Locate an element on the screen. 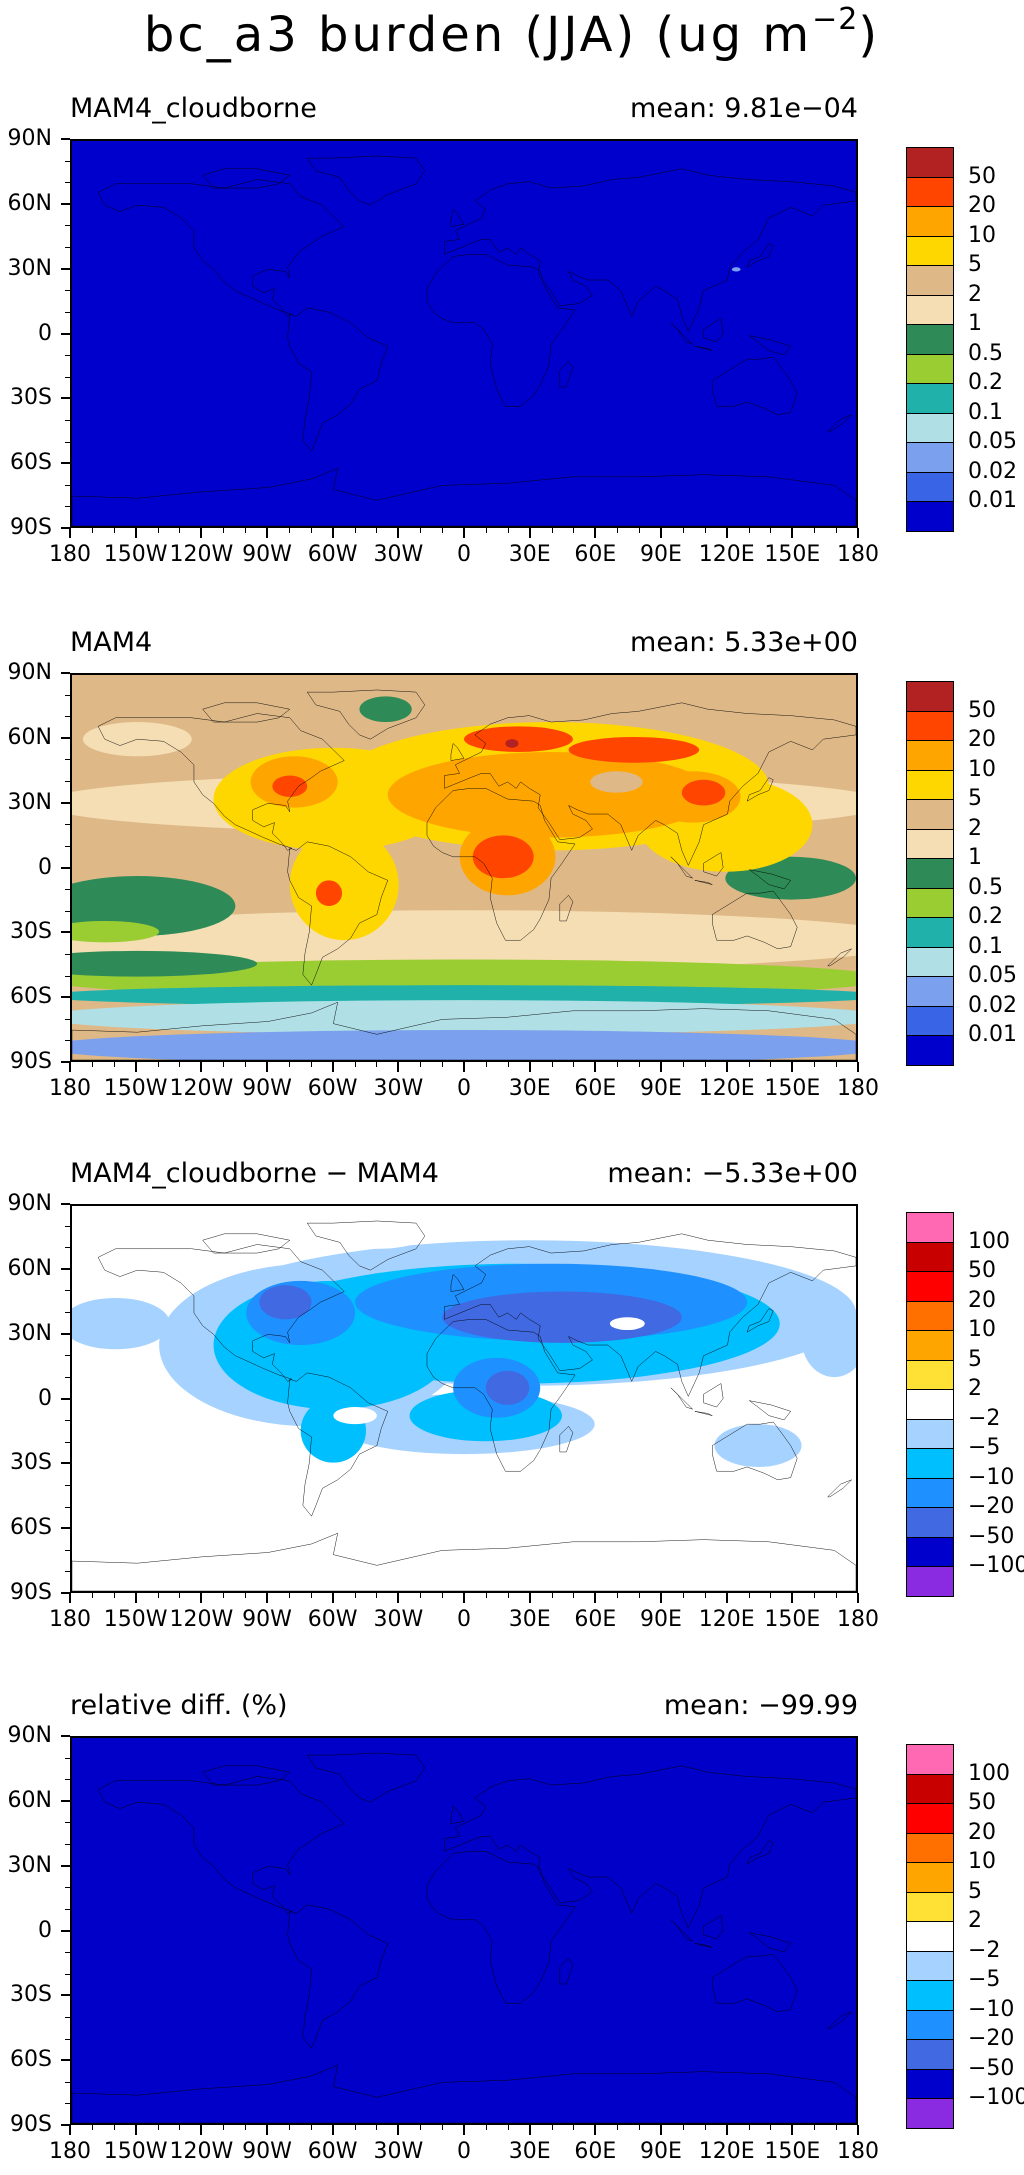  lon-tick-label: 180 is located at coordinates (858, 1619).